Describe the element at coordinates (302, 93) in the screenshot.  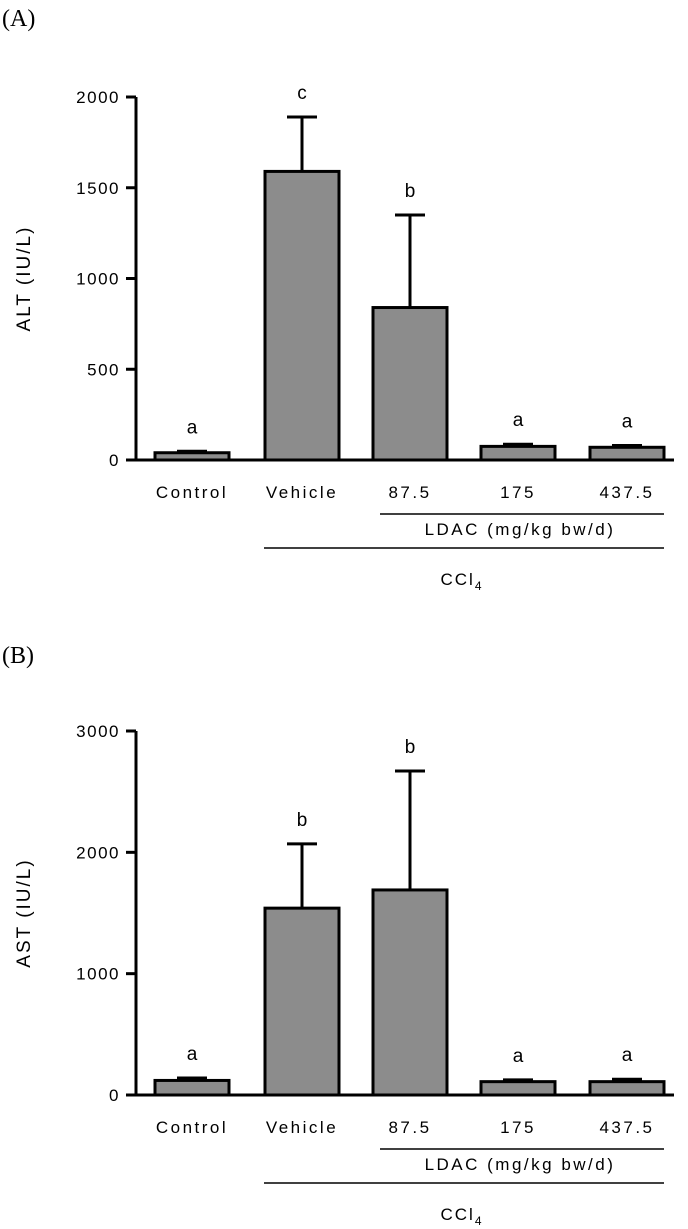
I see `significance-letter: c` at that location.